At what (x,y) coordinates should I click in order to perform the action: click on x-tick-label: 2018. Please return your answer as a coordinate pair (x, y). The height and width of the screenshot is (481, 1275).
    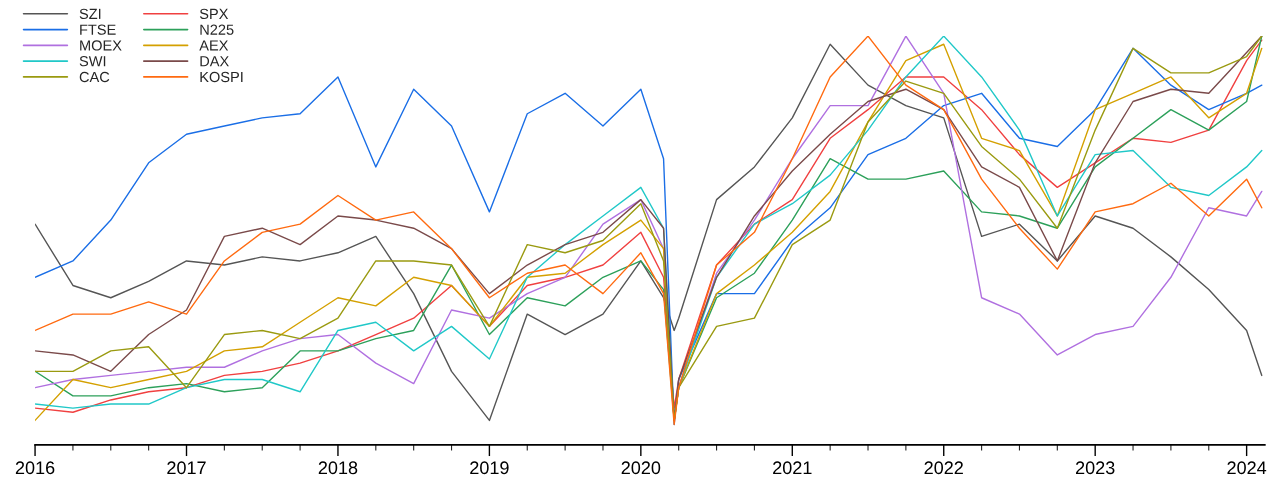
    Looking at the image, I should click on (338, 468).